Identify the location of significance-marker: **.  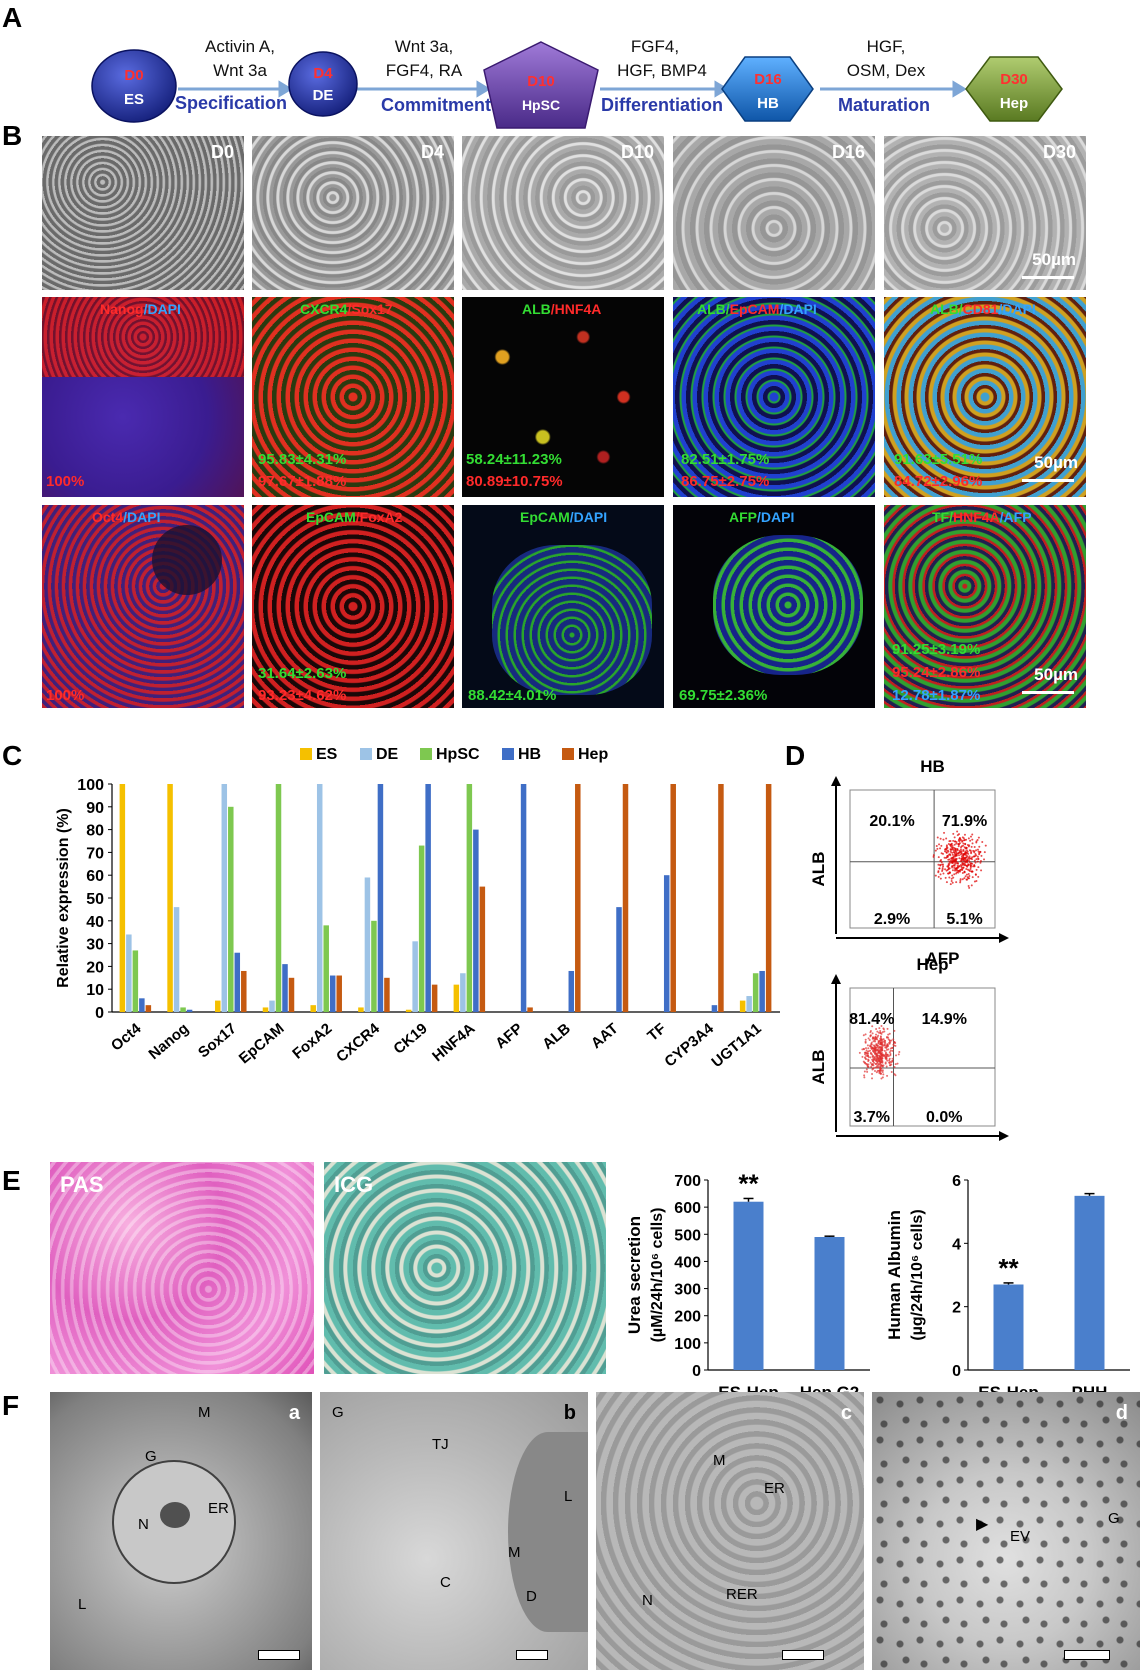
(748, 1183).